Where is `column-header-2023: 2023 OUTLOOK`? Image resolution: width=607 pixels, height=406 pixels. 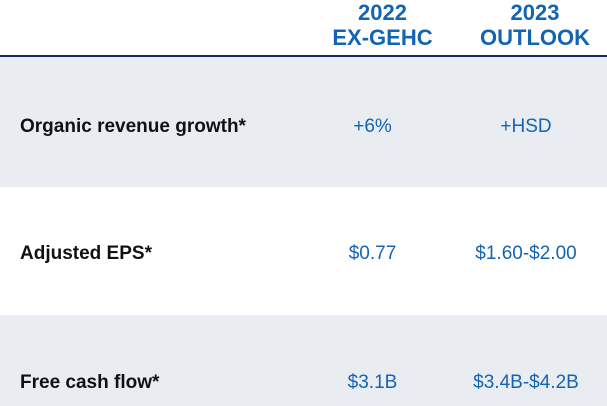 column-header-2023: 2023 OUTLOOK is located at coordinates (526, 25).